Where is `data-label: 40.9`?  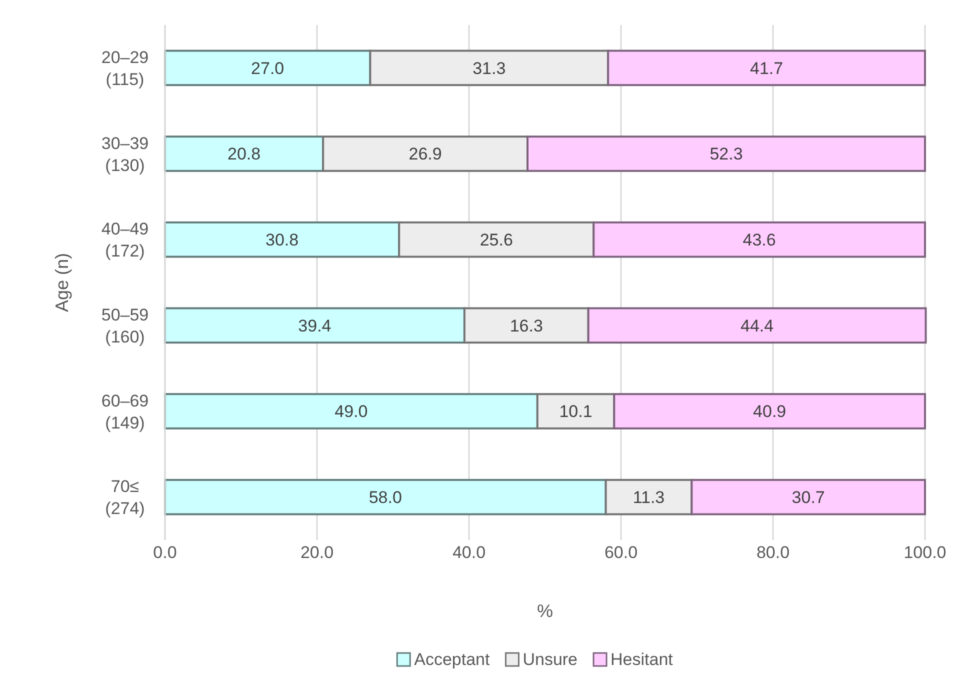 data-label: 40.9 is located at coordinates (769, 412).